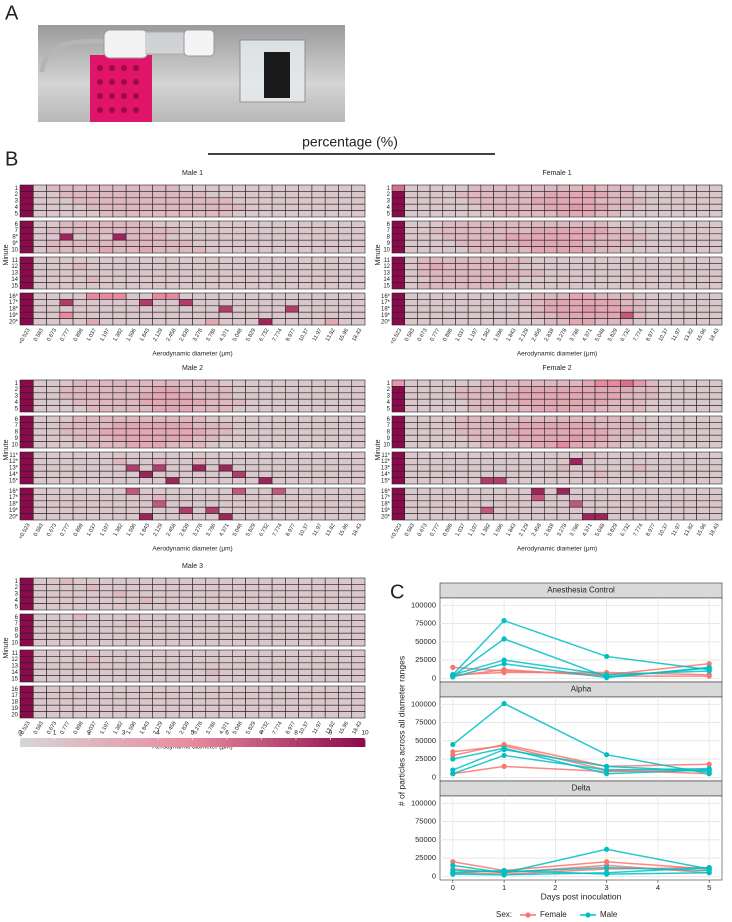 This screenshot has height=922, width=732. What do you see at coordinates (386, 462) in the screenshot?
I see `row-label: 12*` at bounding box center [386, 462].